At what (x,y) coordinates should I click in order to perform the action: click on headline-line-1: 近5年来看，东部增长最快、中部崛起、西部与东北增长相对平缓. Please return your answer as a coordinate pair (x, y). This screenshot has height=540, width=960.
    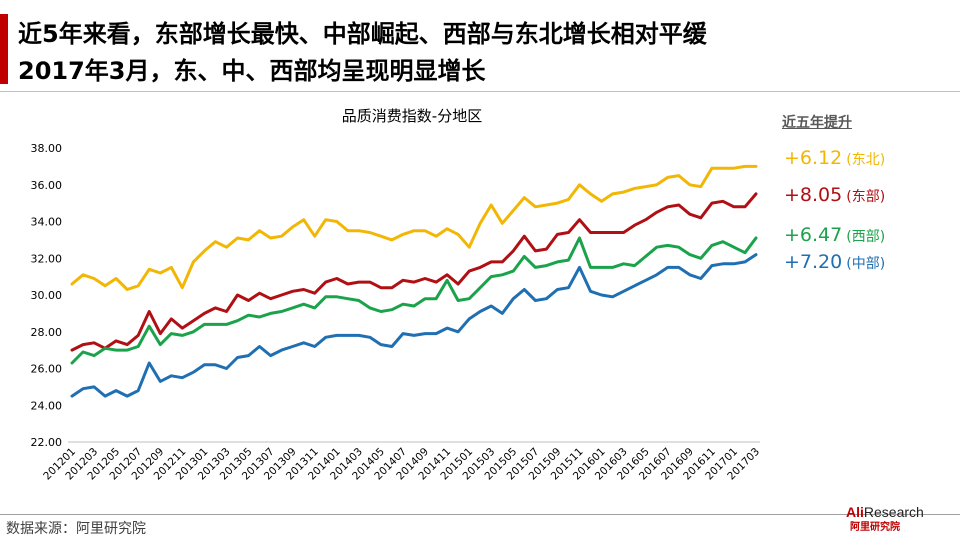
    Looking at the image, I should click on (362, 34).